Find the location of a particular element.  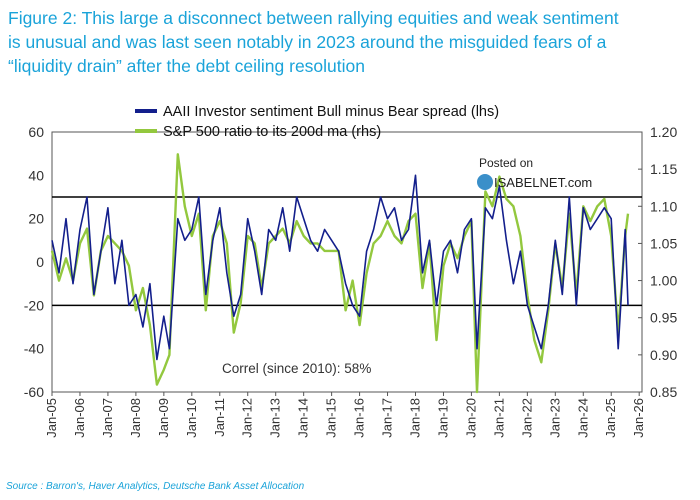

y-right-tick-label: 1.20 is located at coordinates (663, 132).